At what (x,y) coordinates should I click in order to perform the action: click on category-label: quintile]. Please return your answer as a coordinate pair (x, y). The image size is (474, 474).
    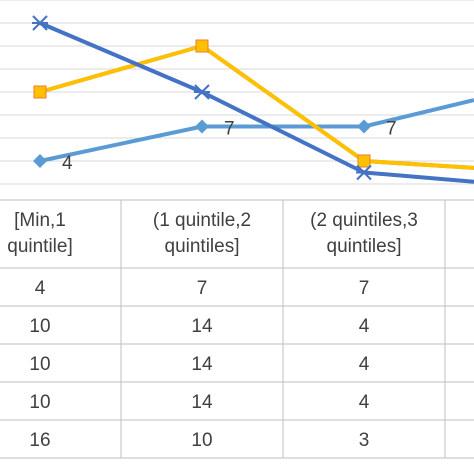
    Looking at the image, I should click on (40, 246).